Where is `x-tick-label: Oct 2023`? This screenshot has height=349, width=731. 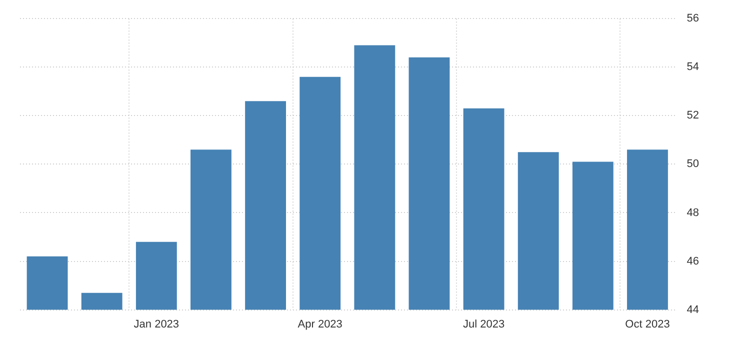 x-tick-label: Oct 2023 is located at coordinates (647, 324).